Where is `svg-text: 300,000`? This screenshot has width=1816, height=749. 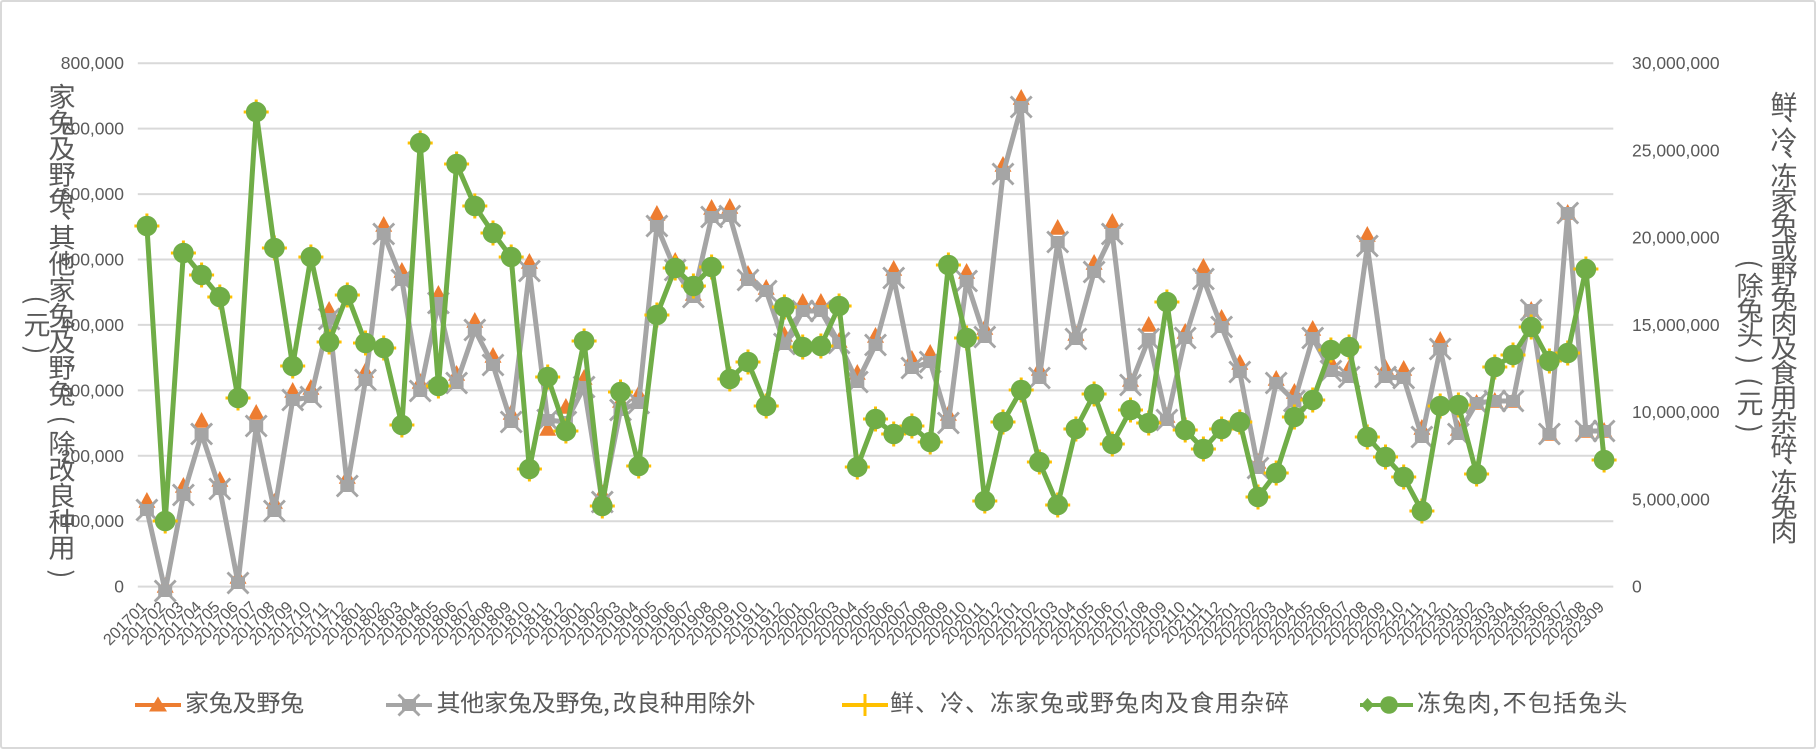 svg-text: 300,000 is located at coordinates (93, 390).